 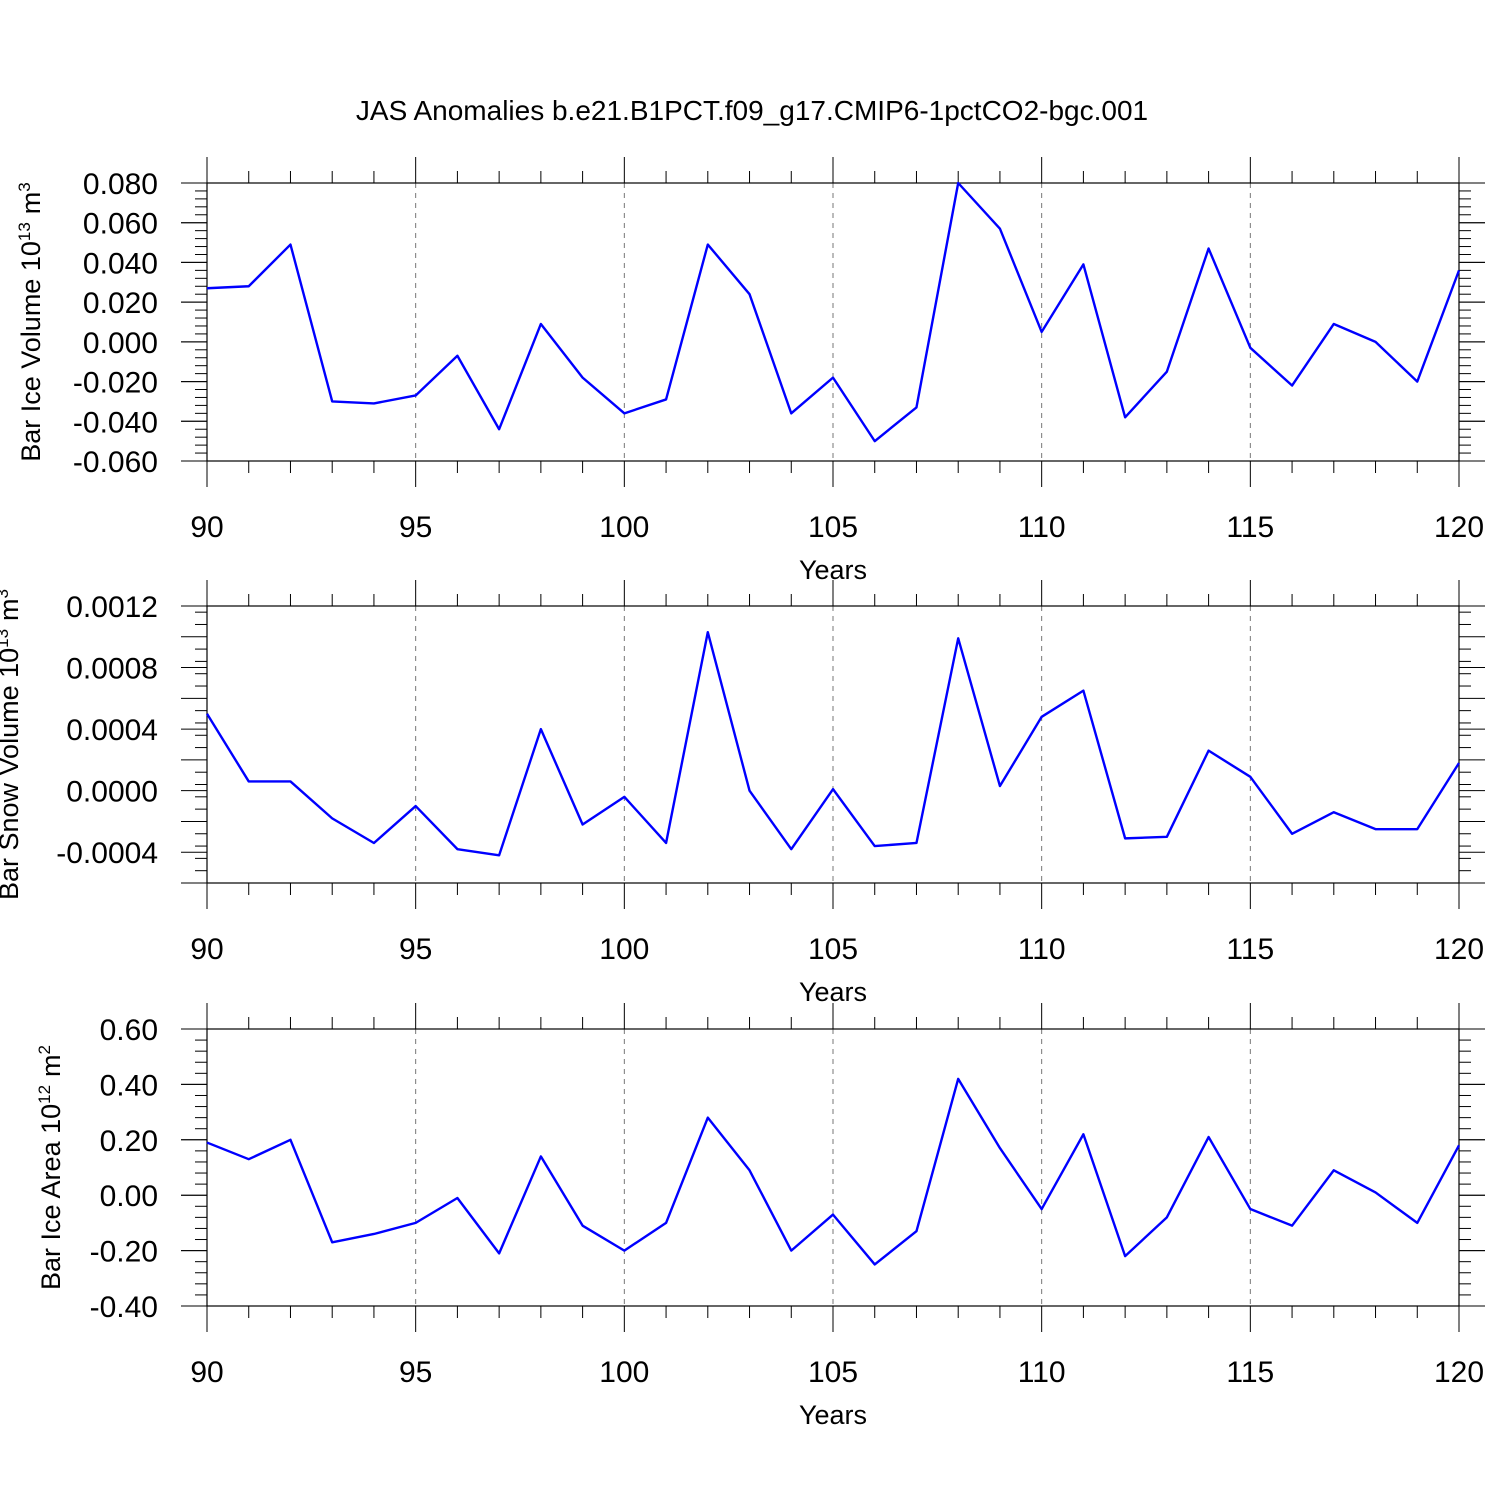 What do you see at coordinates (120, 263) in the screenshot?
I see `y-tick-label: 0.040` at bounding box center [120, 263].